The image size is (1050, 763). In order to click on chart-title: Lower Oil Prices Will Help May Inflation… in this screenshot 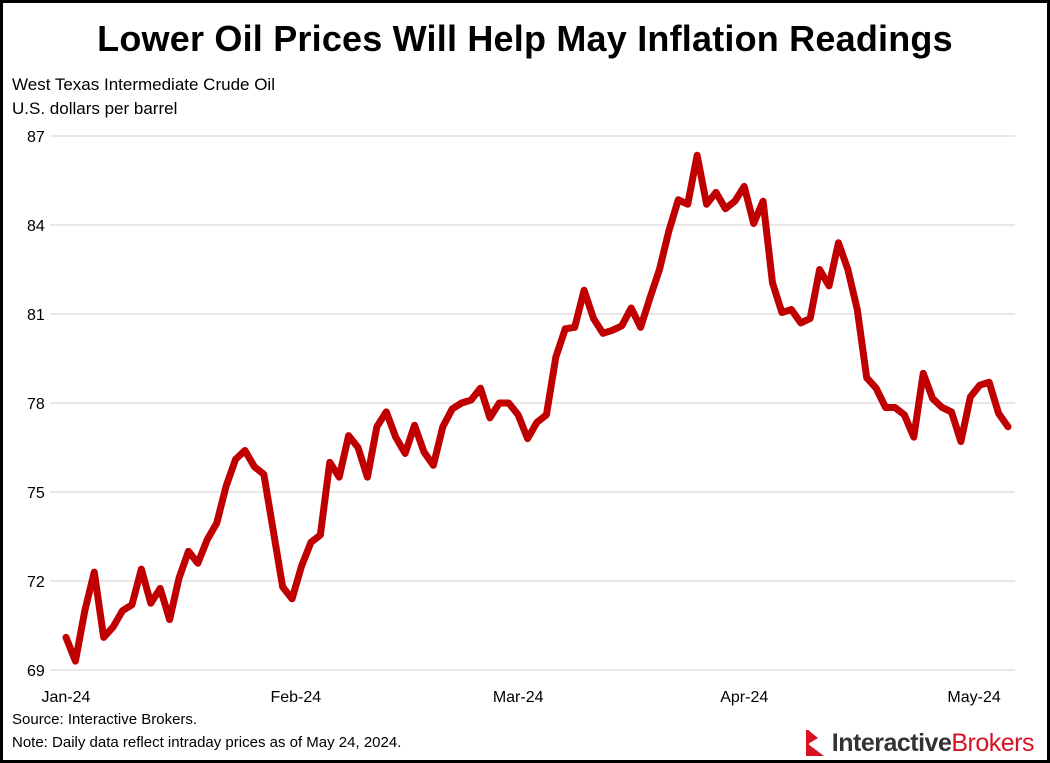, I will do `click(525, 38)`.